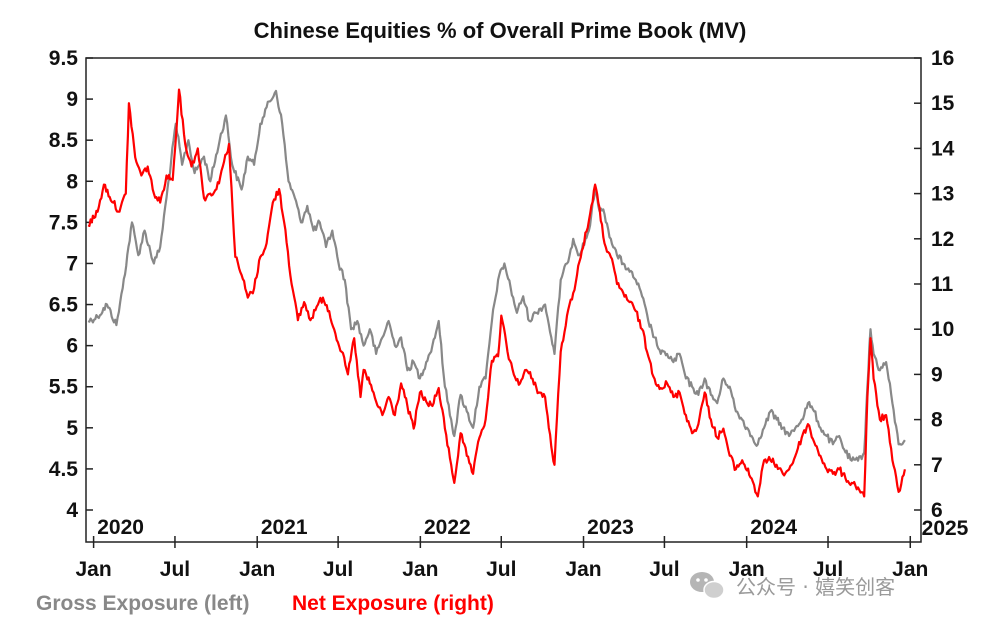 The width and height of the screenshot is (992, 627). What do you see at coordinates (72, 99) in the screenshot?
I see `left-tick-label: 9` at bounding box center [72, 99].